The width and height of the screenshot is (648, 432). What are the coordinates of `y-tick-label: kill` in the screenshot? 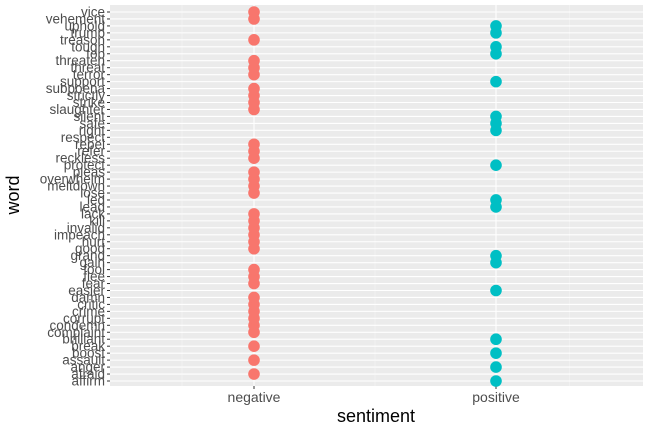 It's located at (97, 220).